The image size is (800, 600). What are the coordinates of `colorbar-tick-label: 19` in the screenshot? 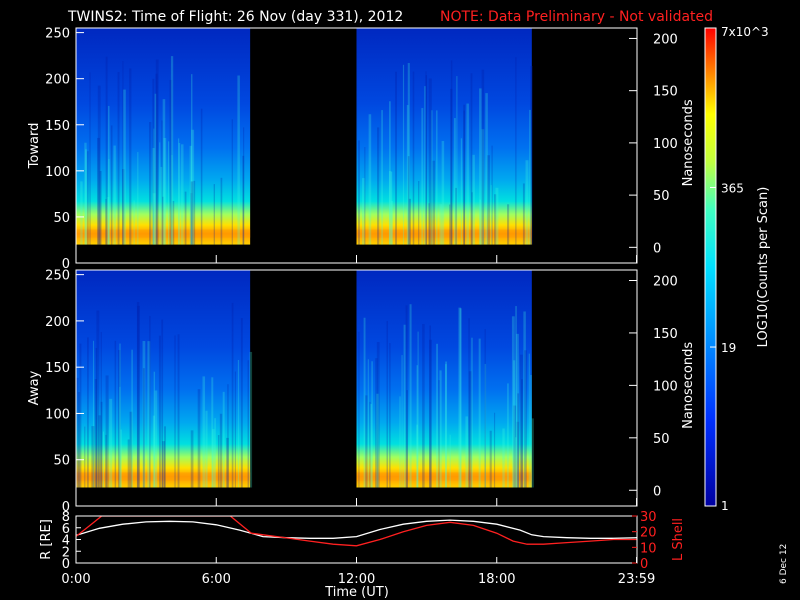 It's located at (728, 348).